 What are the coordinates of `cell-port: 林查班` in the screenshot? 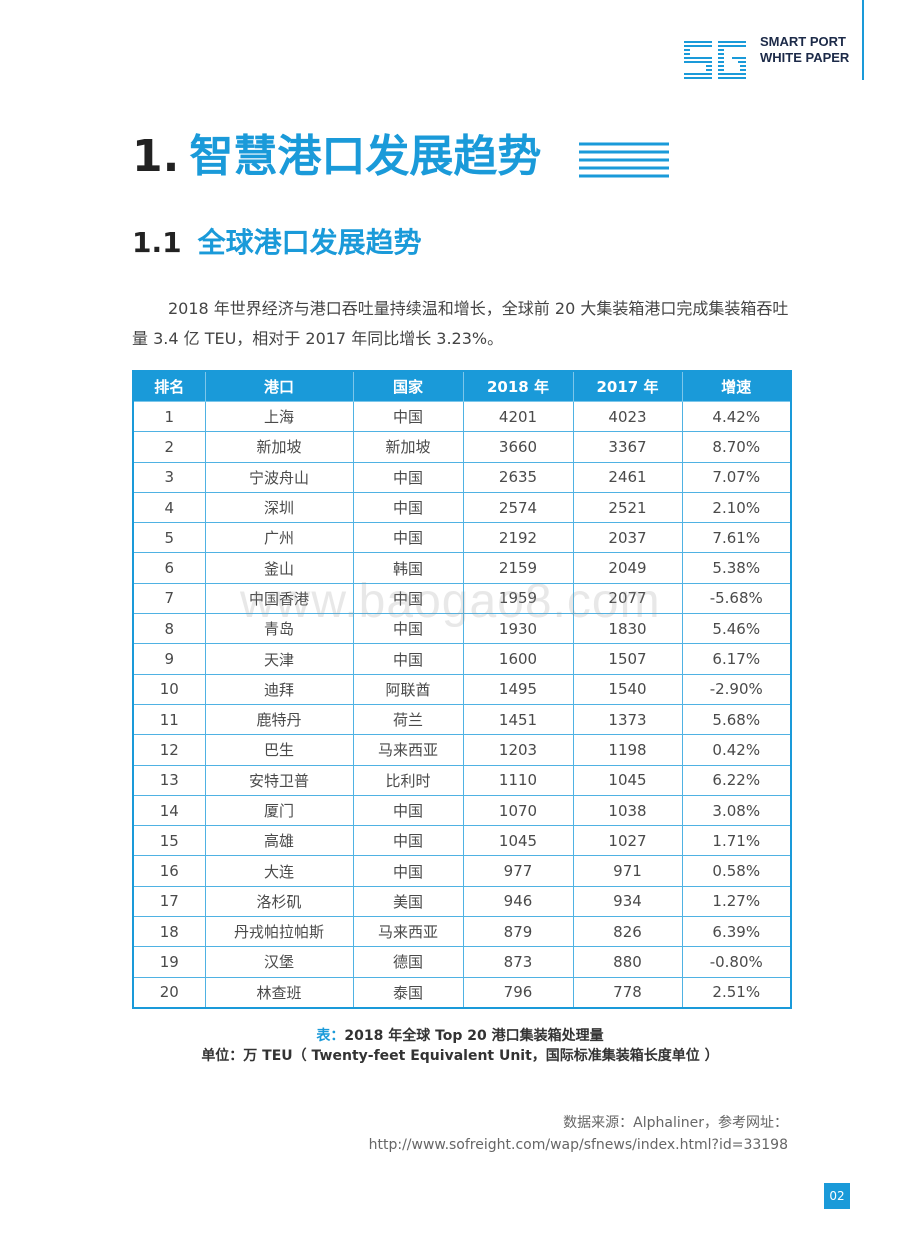 It's located at (279, 992).